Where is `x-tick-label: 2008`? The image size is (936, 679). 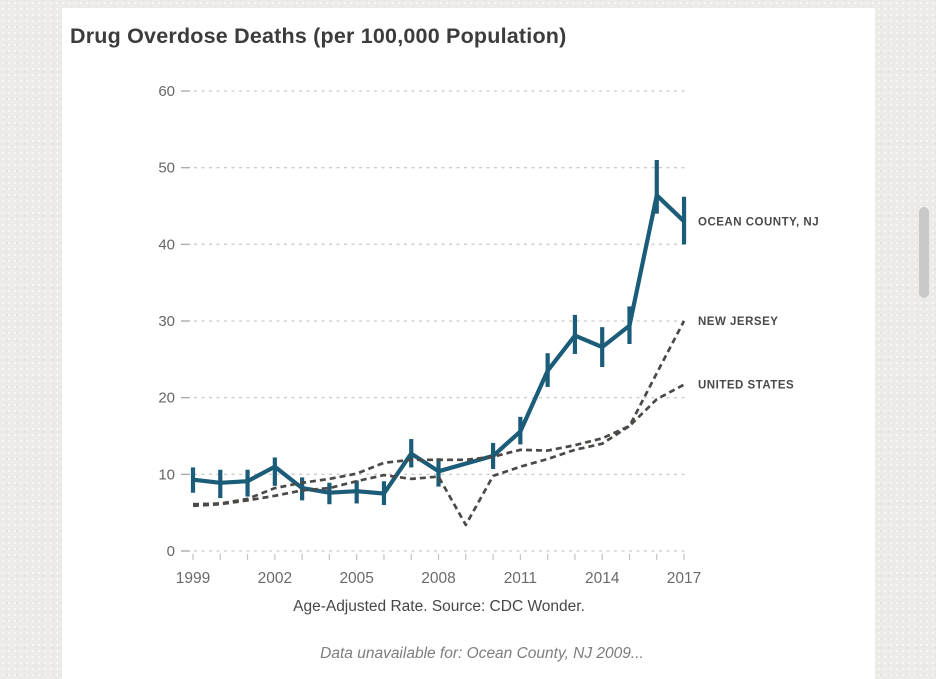 x-tick-label: 2008 is located at coordinates (438, 578).